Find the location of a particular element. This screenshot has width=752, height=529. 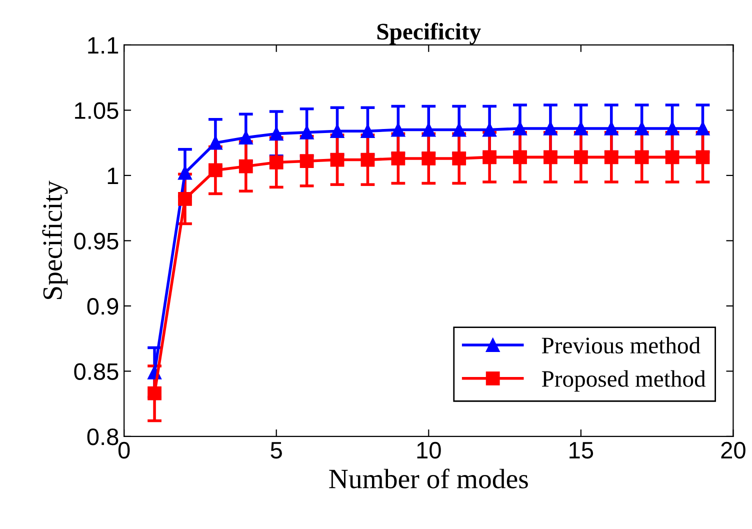

y-tick-label: 1 is located at coordinates (113, 176).